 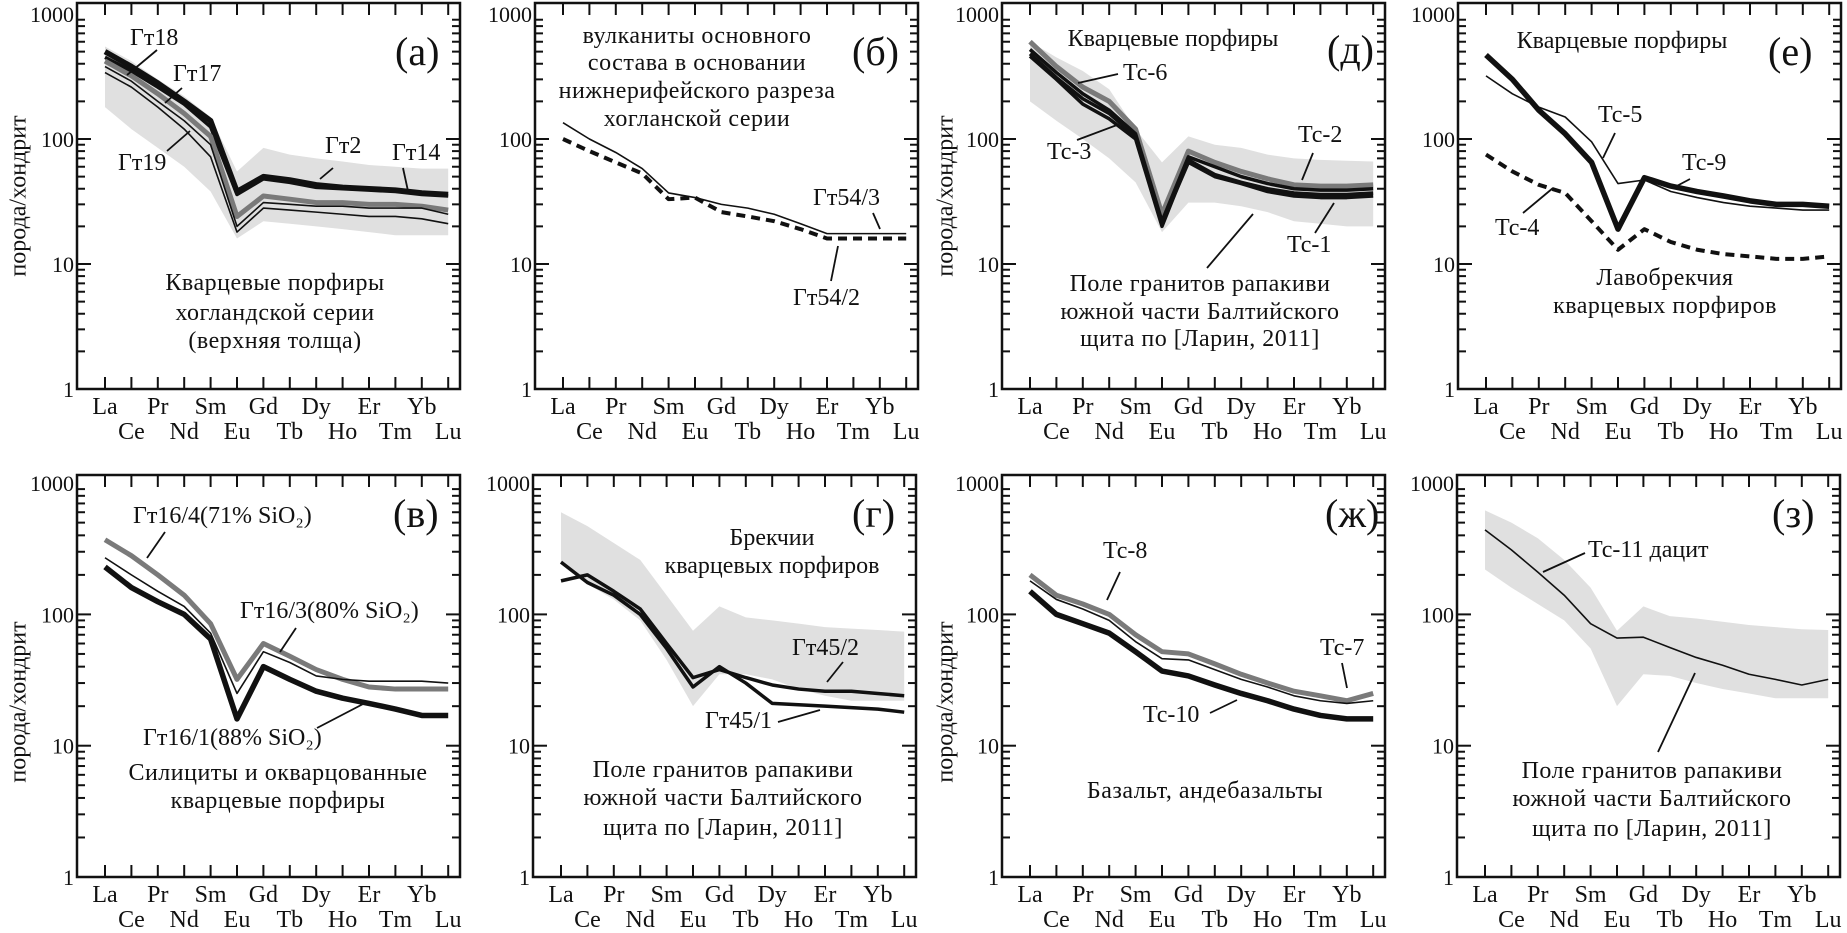 I want to click on y-tick-label: 100, so click(x=1438, y=139).